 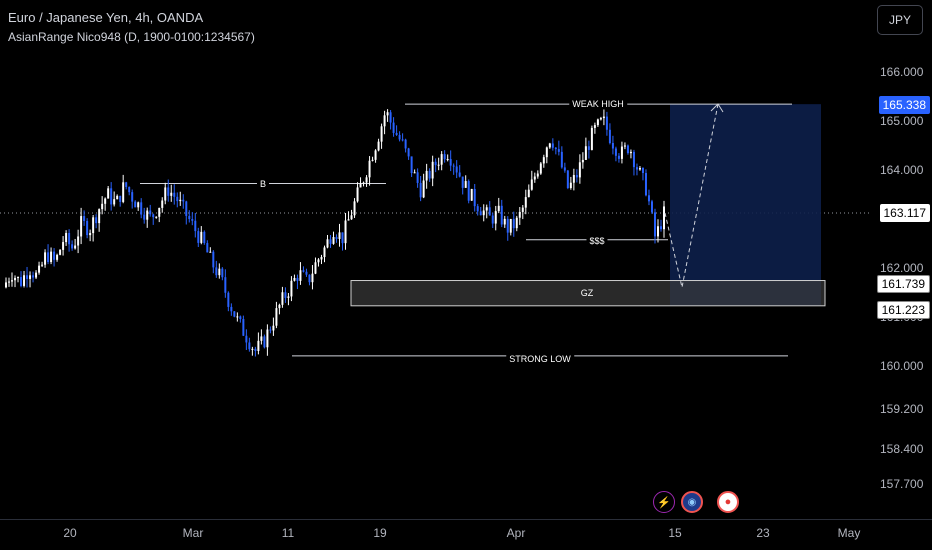 What do you see at coordinates (902, 449) in the screenshot?
I see `y-tick-label: 158.400` at bounding box center [902, 449].